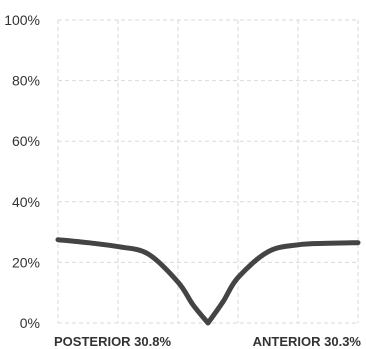  I want to click on y-tick-label: 0%, so click(30, 323).